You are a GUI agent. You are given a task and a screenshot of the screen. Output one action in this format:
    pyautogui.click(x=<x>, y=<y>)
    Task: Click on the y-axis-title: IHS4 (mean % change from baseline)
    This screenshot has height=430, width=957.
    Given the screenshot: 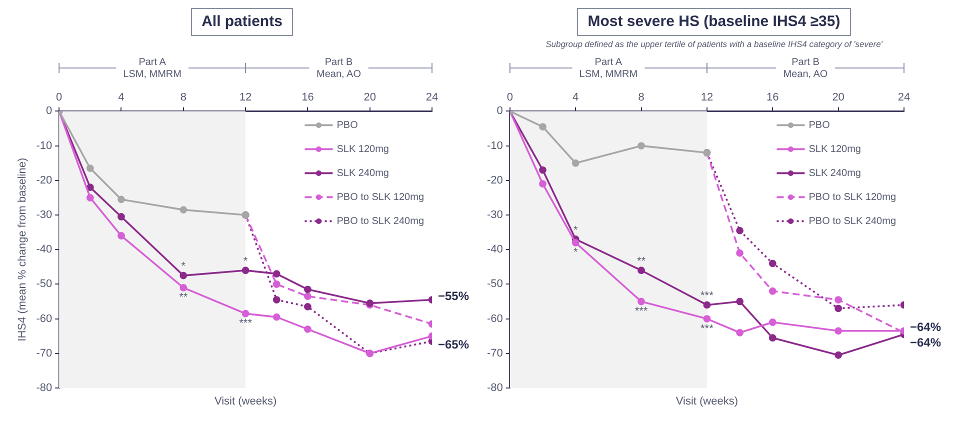 What is the action you would take?
    pyautogui.click(x=22, y=250)
    